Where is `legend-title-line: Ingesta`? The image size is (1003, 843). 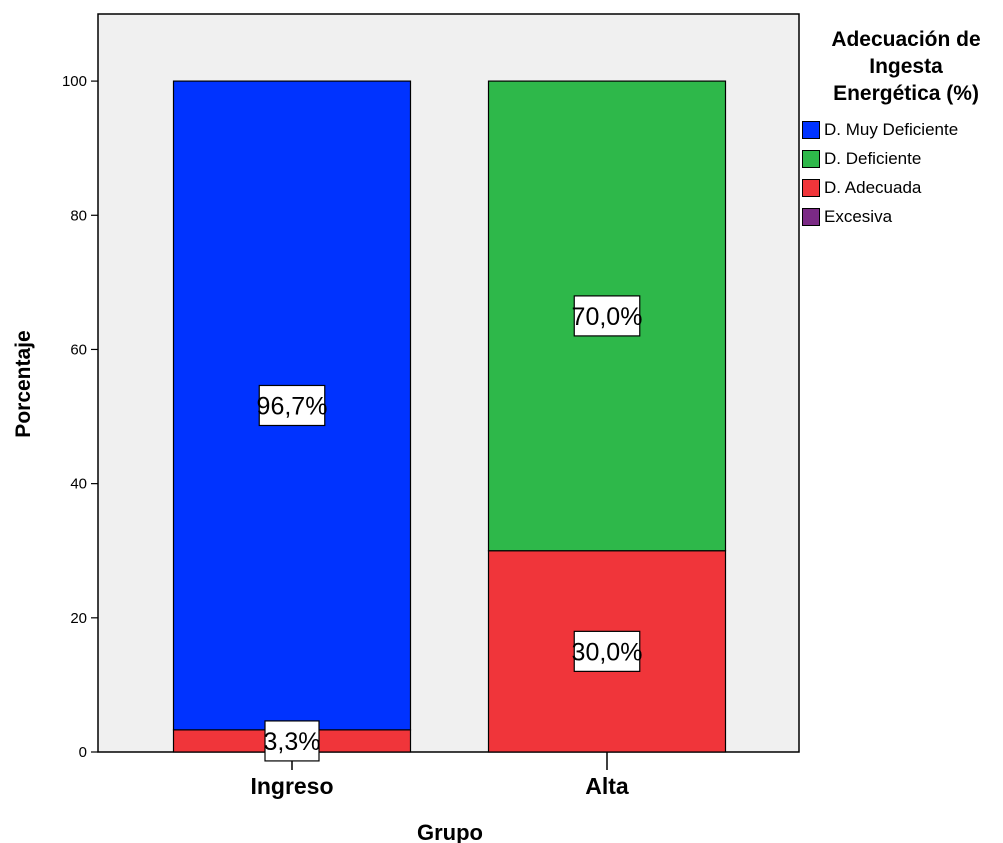 legend-title-line: Ingesta is located at coordinates (906, 66).